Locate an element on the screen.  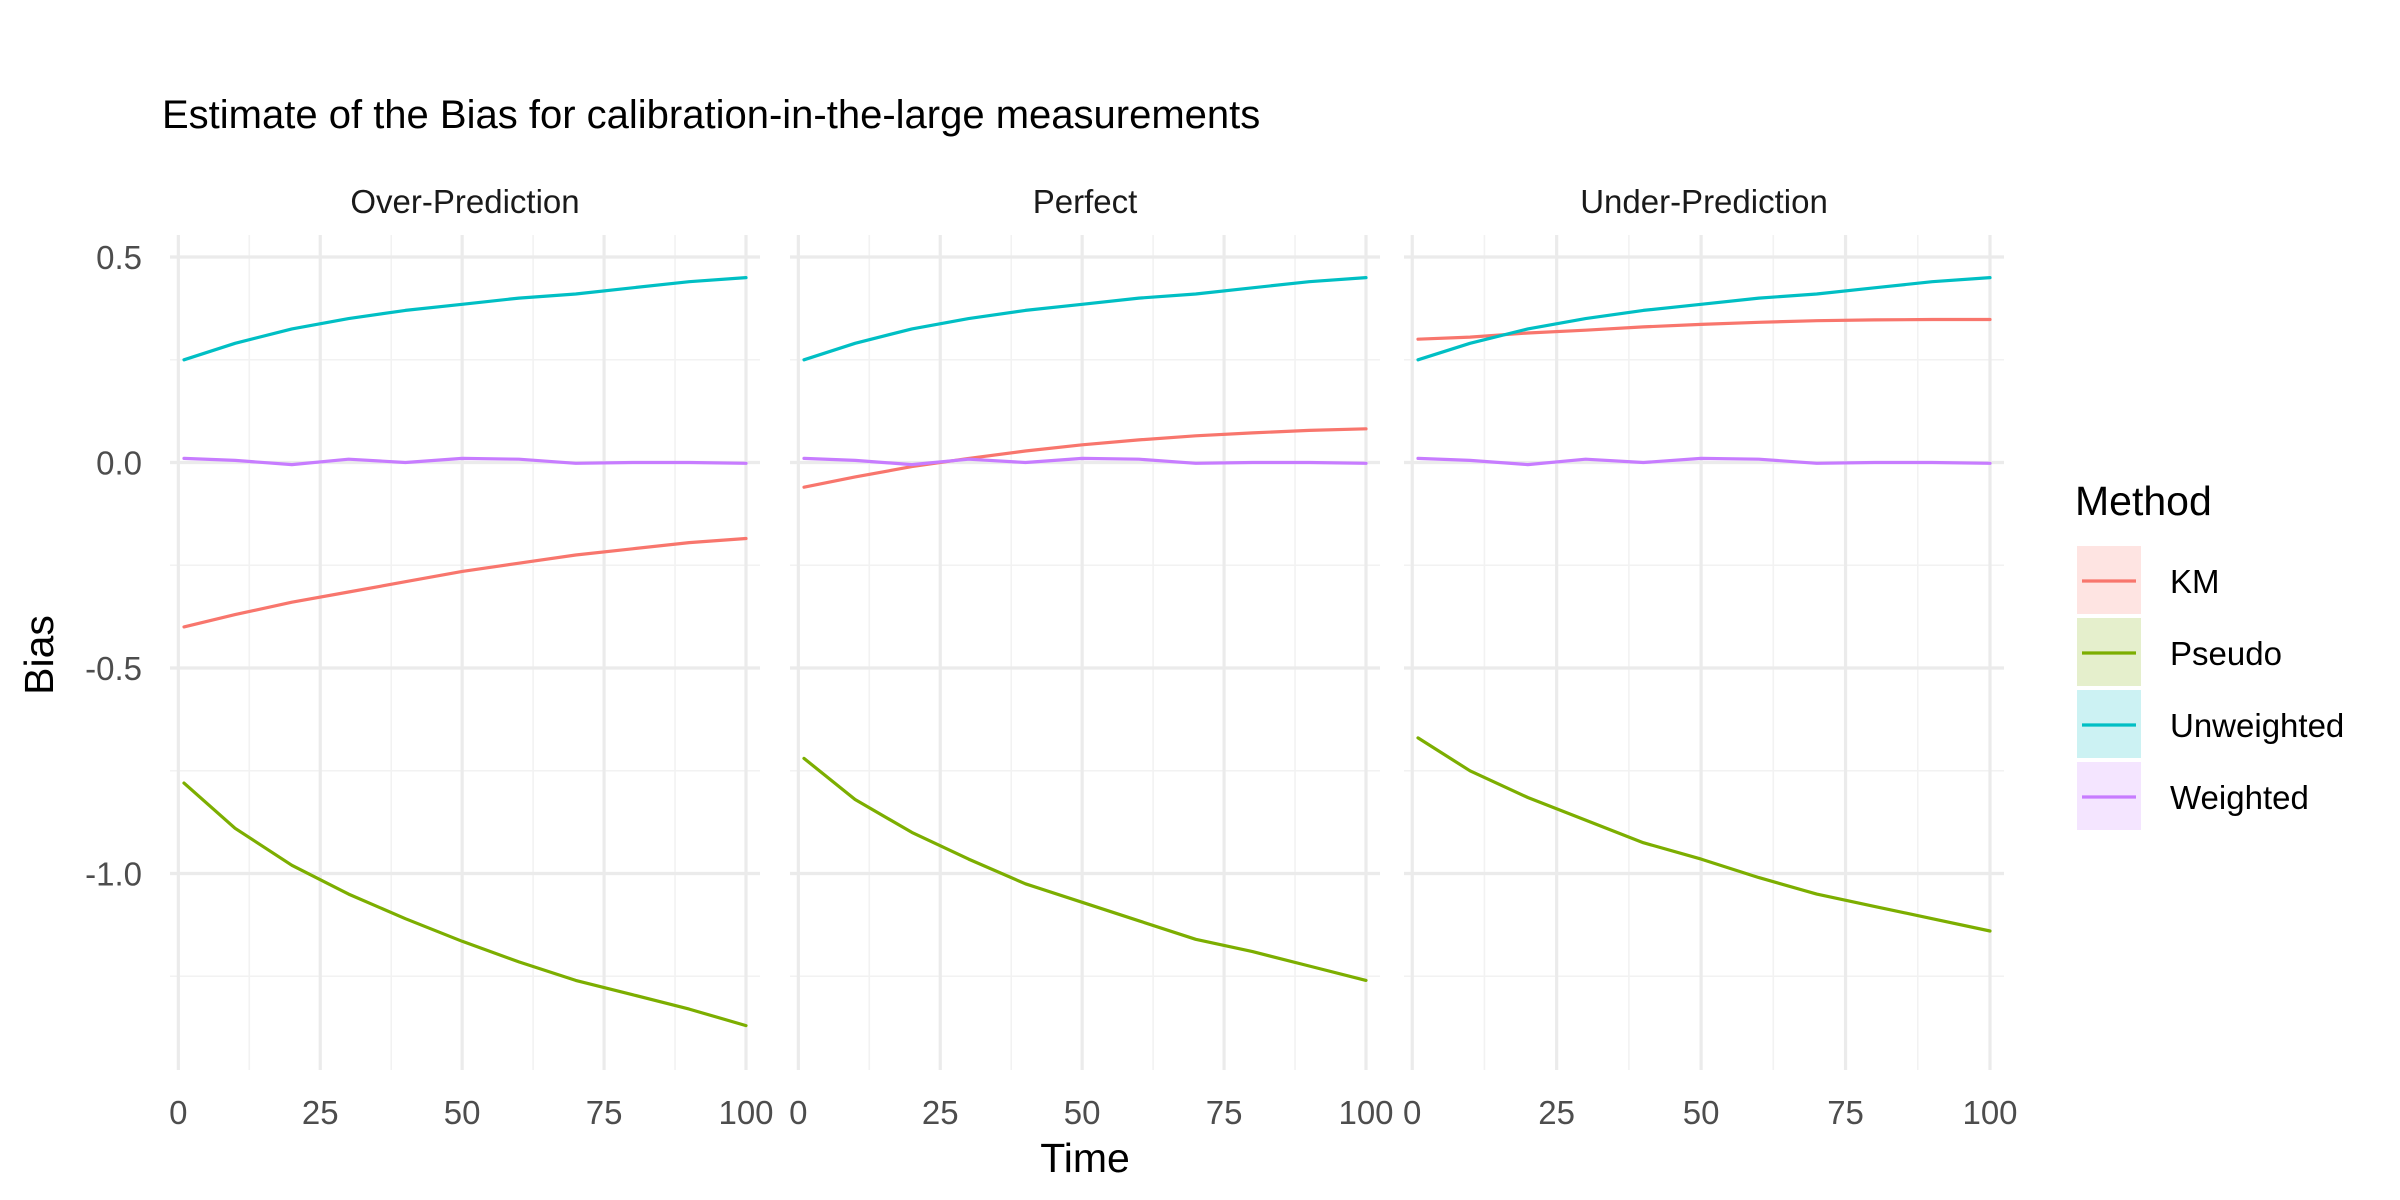
facet-label: Perfect is located at coordinates (1085, 201).